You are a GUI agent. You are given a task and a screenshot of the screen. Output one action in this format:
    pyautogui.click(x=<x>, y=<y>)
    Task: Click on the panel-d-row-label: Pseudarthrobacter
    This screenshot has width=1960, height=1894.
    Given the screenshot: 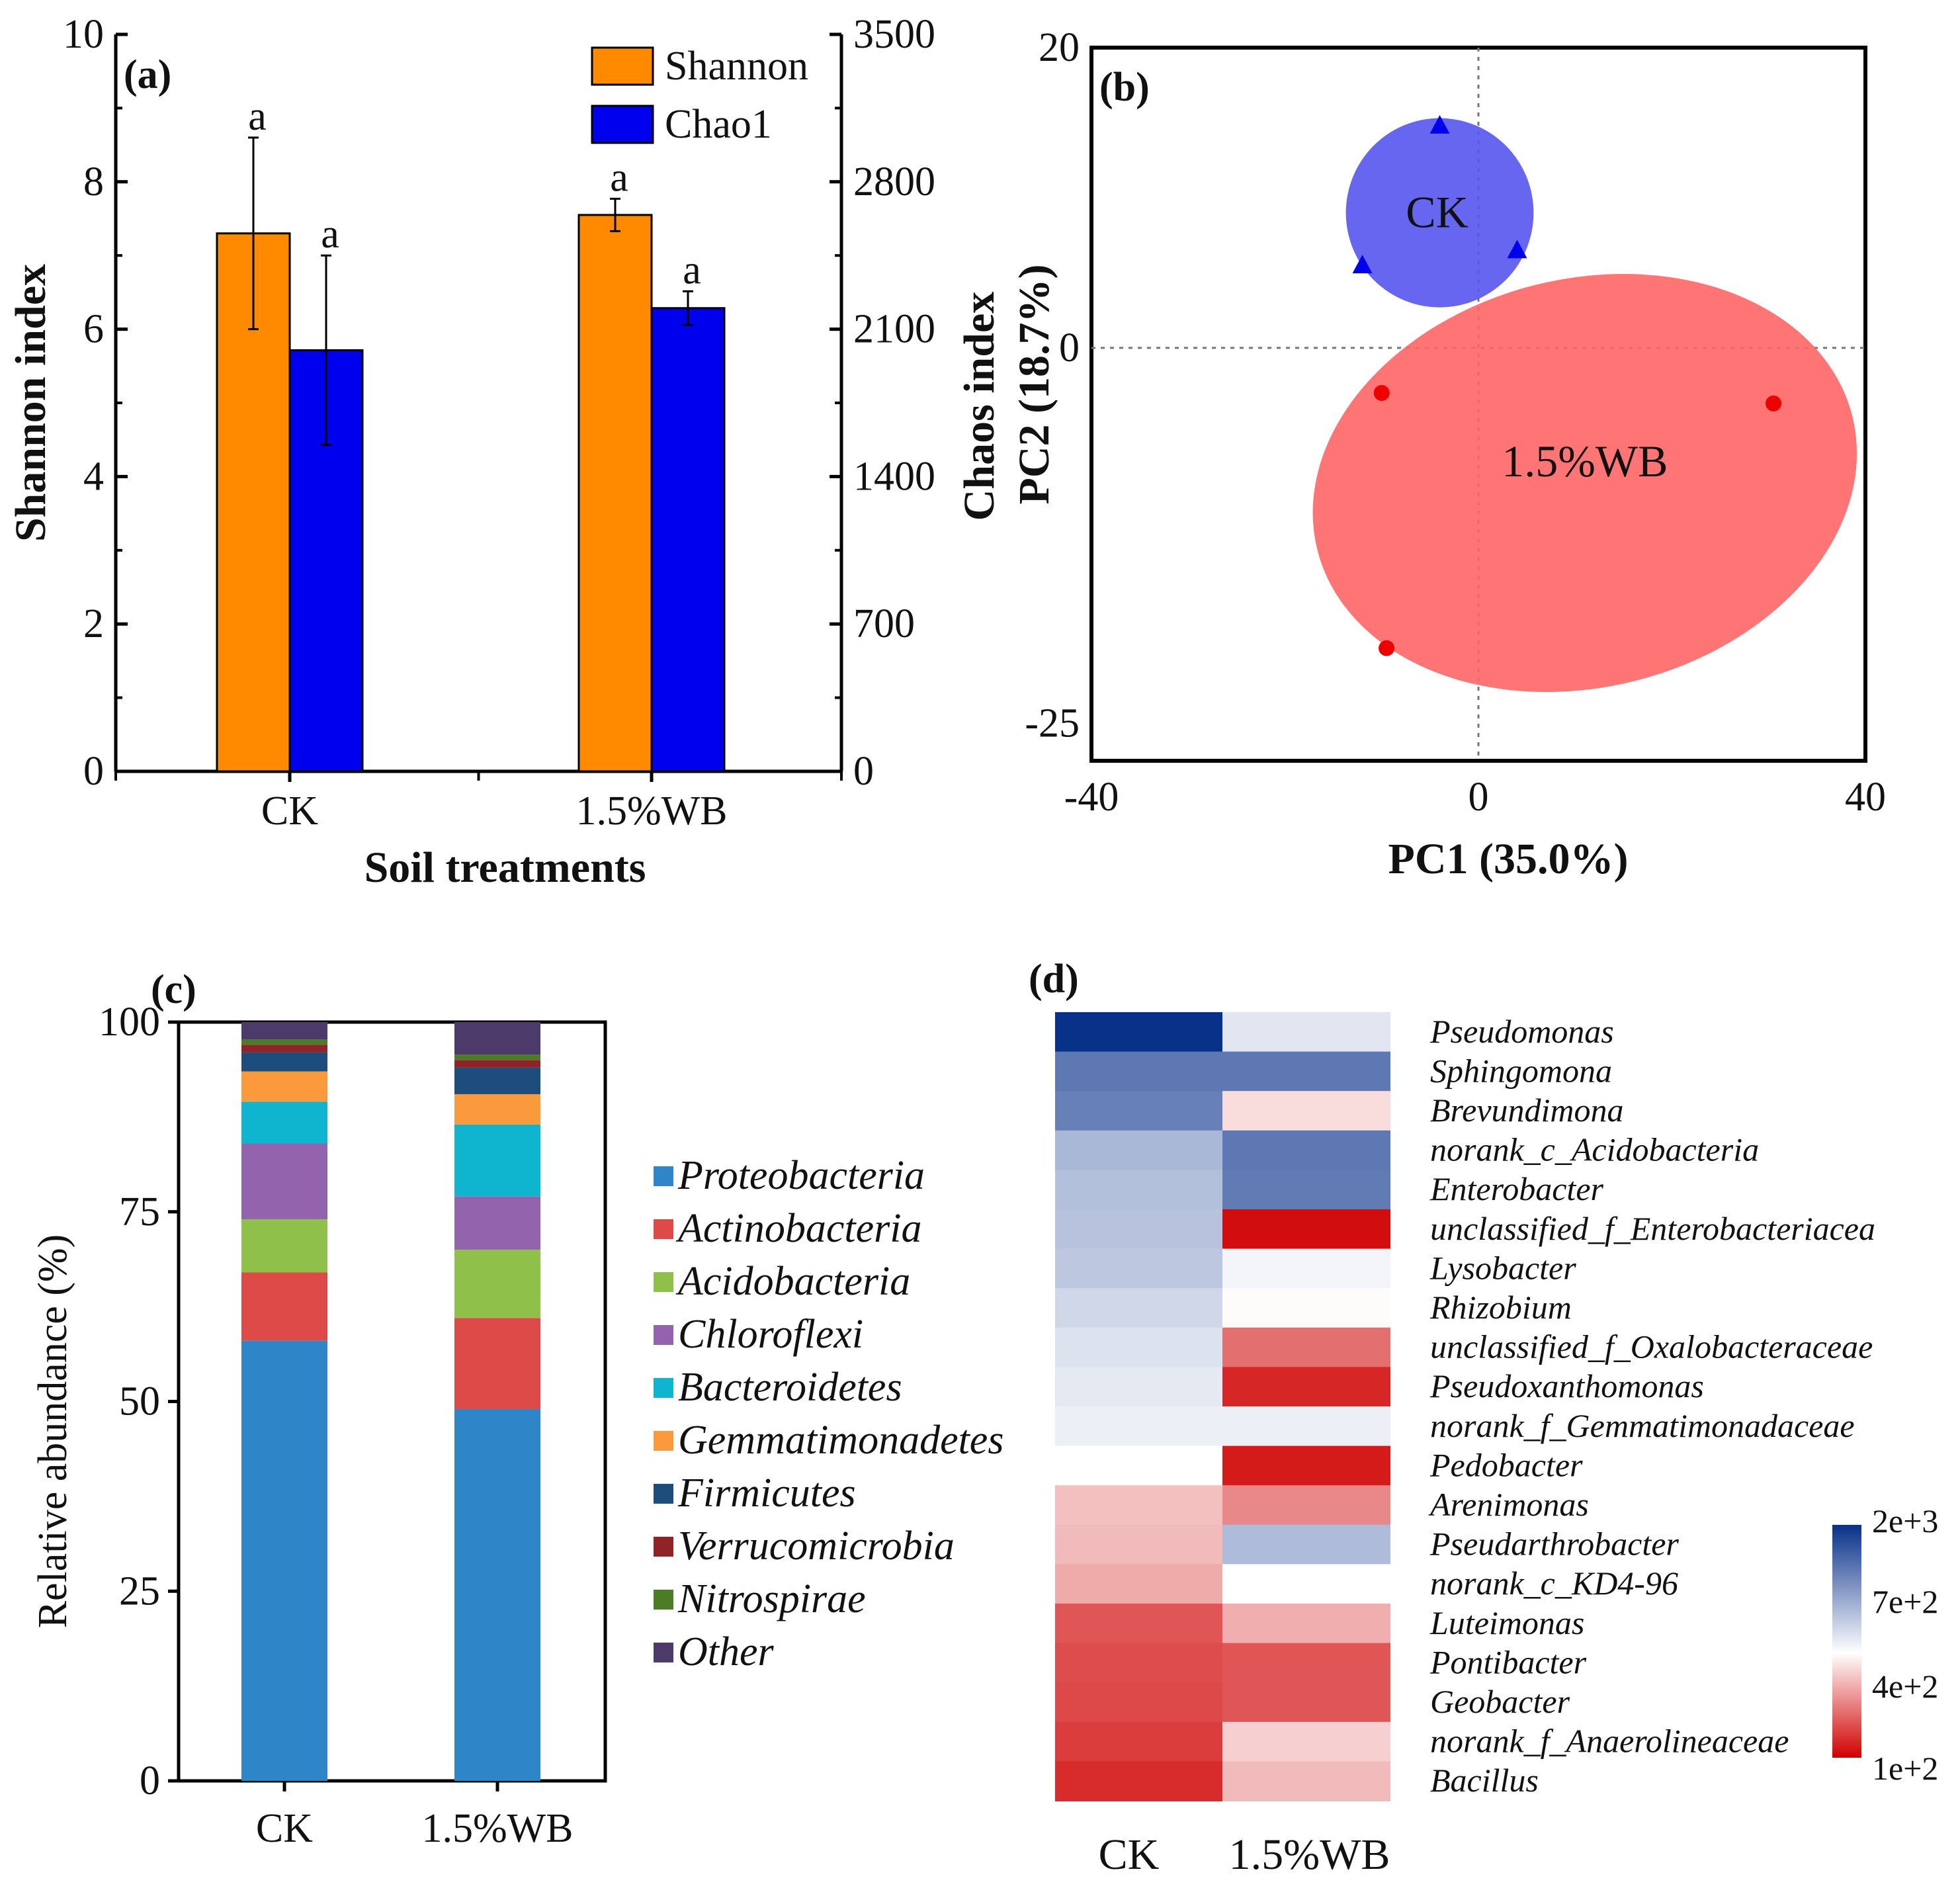 What is the action you would take?
    pyautogui.click(x=1554, y=1544)
    